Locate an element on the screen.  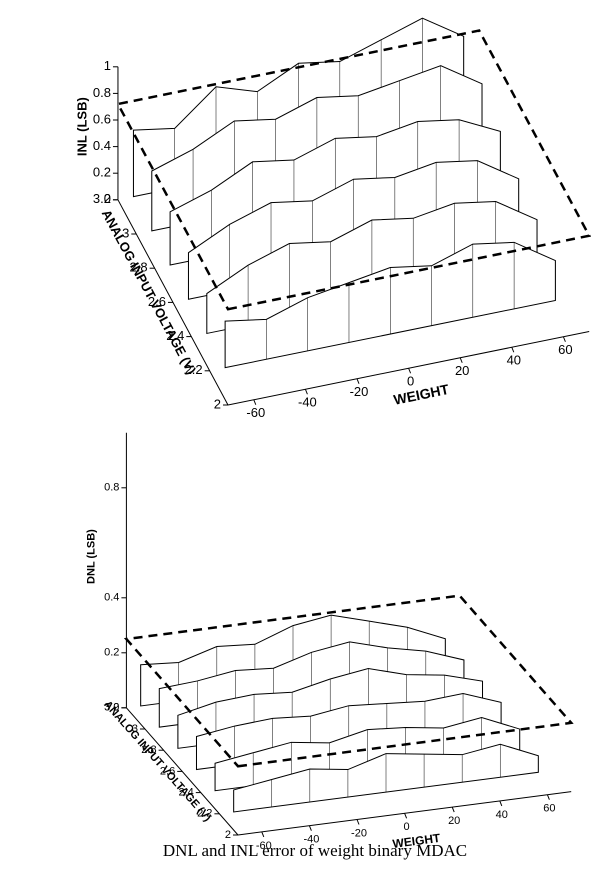
z-axis-label: DNL (LSB) is located at coordinates (91, 556).